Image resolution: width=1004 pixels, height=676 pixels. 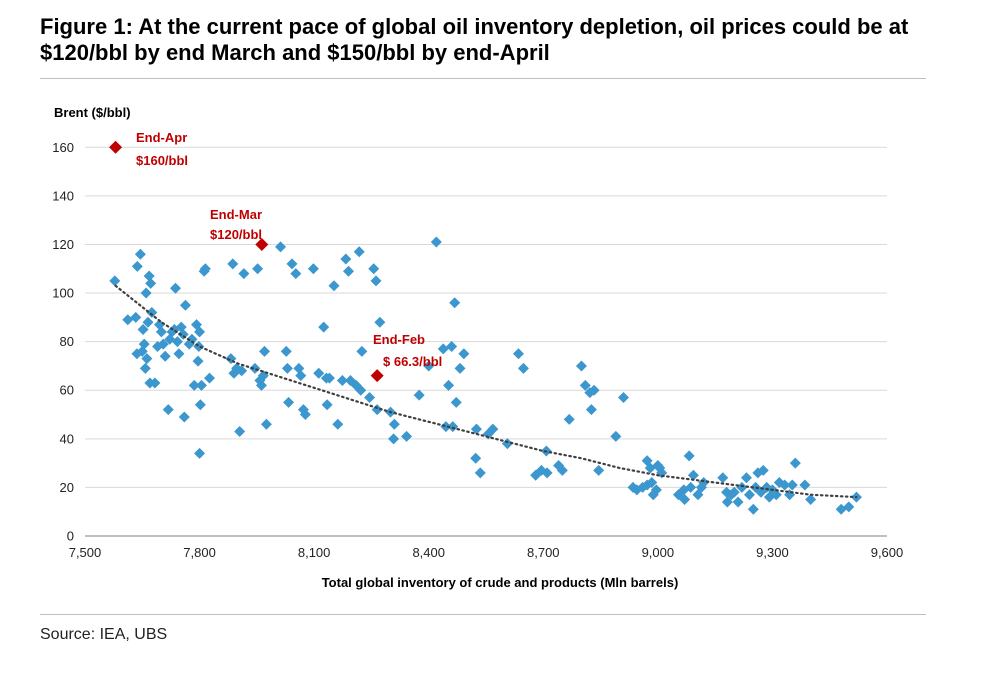 What do you see at coordinates (67, 390) in the screenshot?
I see `y-tick-label: 60` at bounding box center [67, 390].